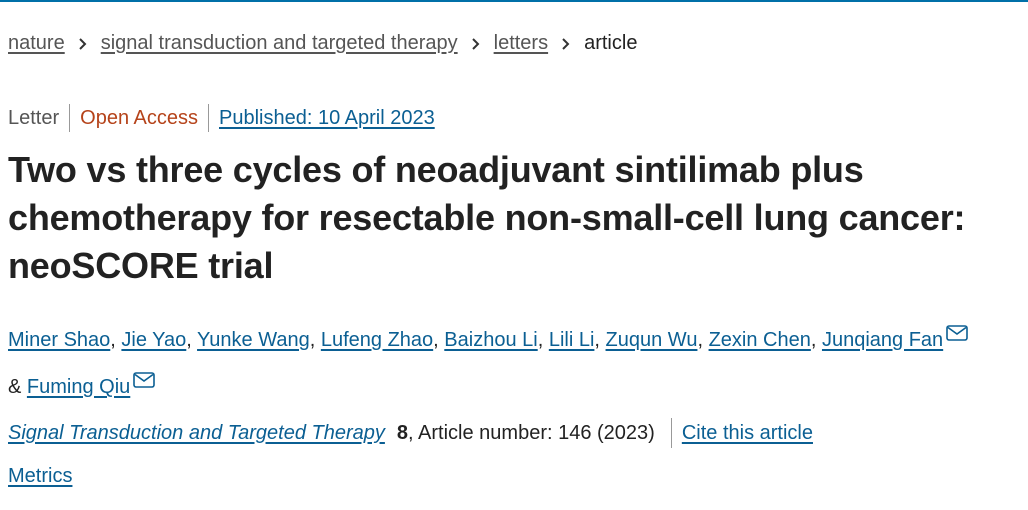 The image size is (1028, 510). I want to click on author-link: Junqiang Fan, so click(882, 340).